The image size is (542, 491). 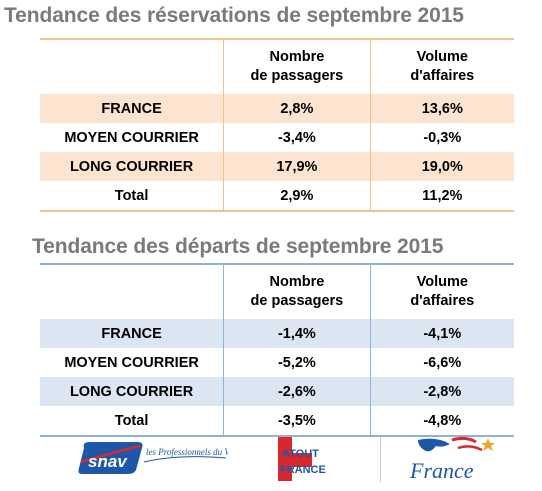 What do you see at coordinates (303, 470) in the screenshot?
I see `atout-logo-line2: FRANCE` at bounding box center [303, 470].